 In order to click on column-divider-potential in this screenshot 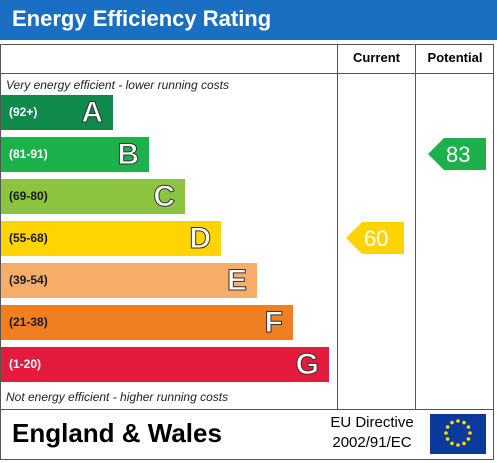, I will do `click(415, 227)`.